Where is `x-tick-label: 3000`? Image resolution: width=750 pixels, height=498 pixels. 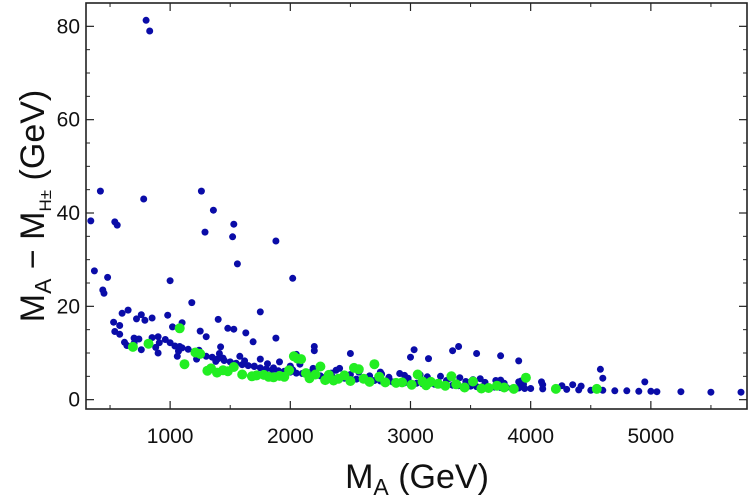 x-tick-label: 3000 is located at coordinates (410, 436).